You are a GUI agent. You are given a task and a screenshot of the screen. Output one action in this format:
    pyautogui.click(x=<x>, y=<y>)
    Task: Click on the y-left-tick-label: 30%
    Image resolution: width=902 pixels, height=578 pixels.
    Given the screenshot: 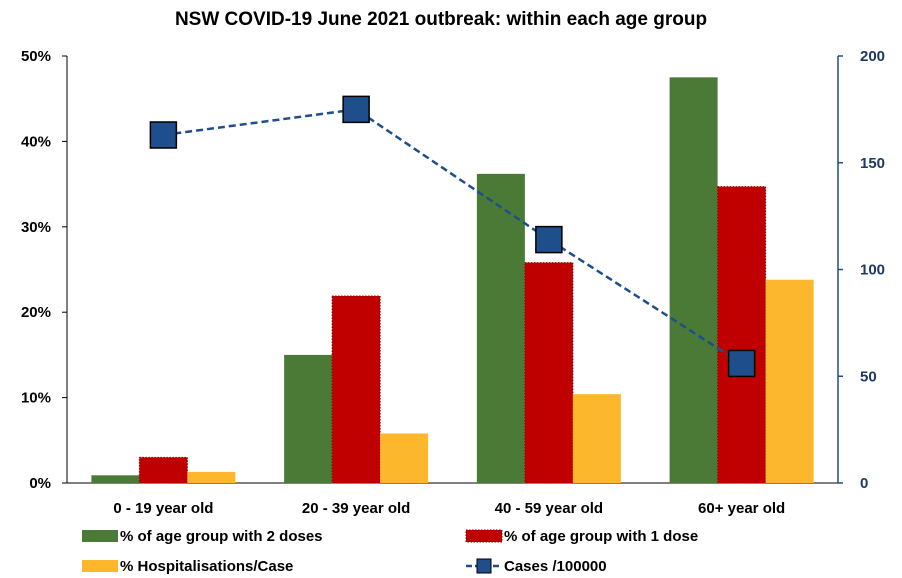 What is the action you would take?
    pyautogui.click(x=36, y=227)
    